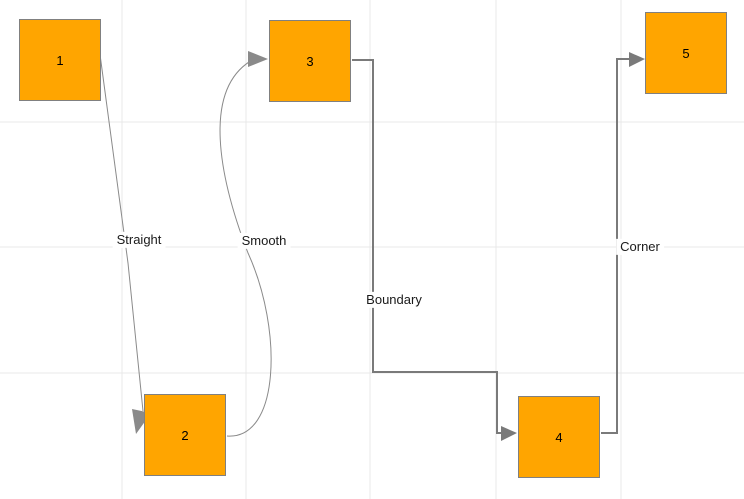  I want to click on node-label: 4, so click(559, 437).